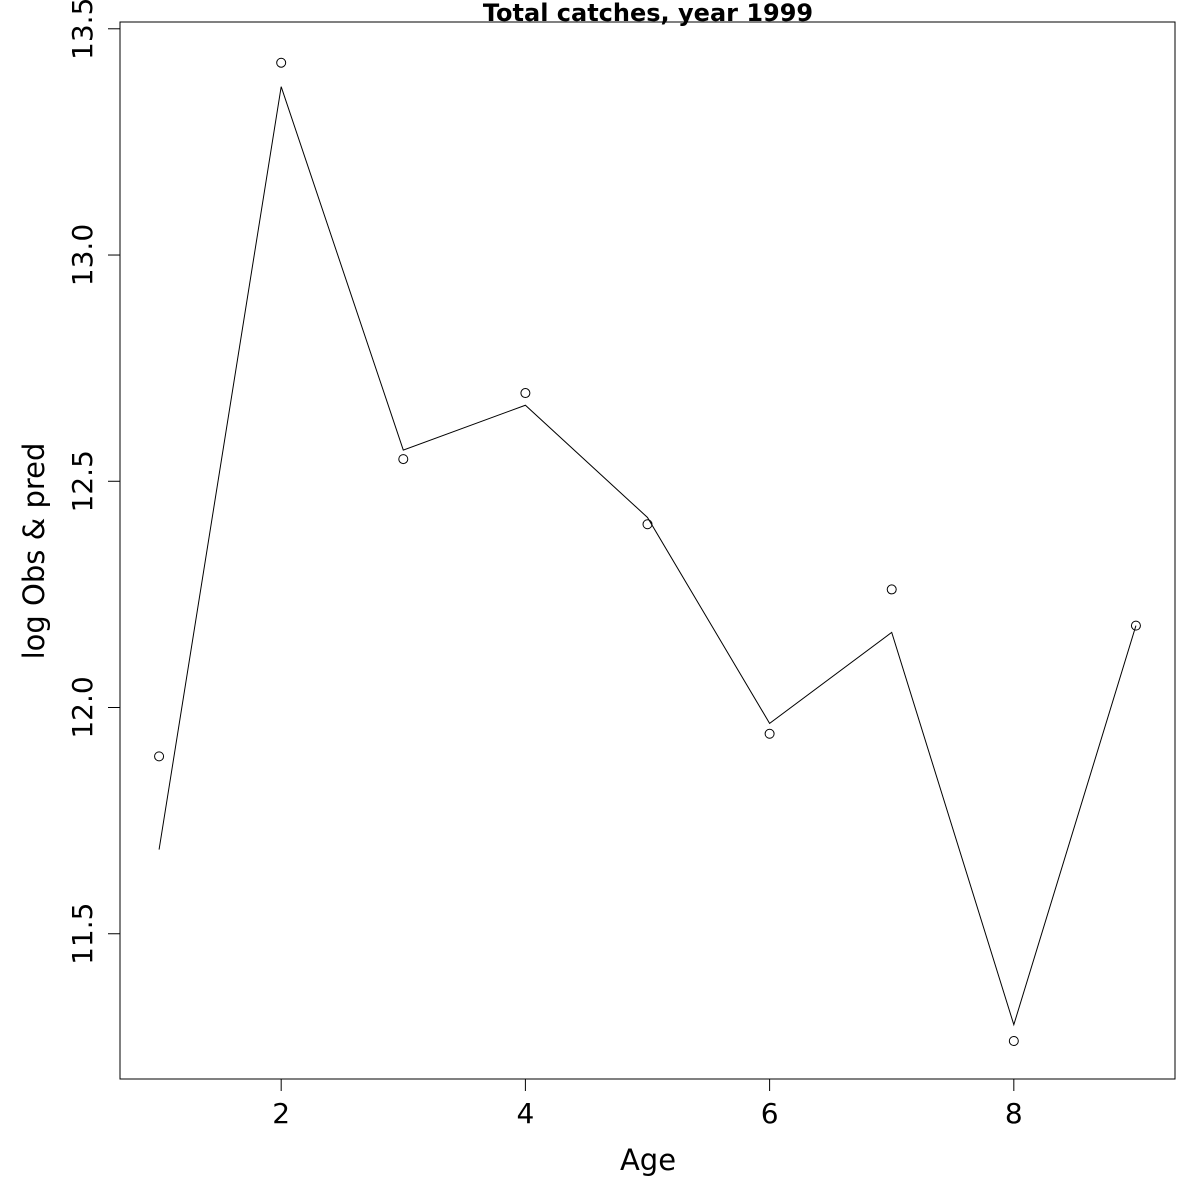 This screenshot has width=1200, height=1200. What do you see at coordinates (648, 13) in the screenshot?
I see `chart-title: Total catches, year 1999` at bounding box center [648, 13].